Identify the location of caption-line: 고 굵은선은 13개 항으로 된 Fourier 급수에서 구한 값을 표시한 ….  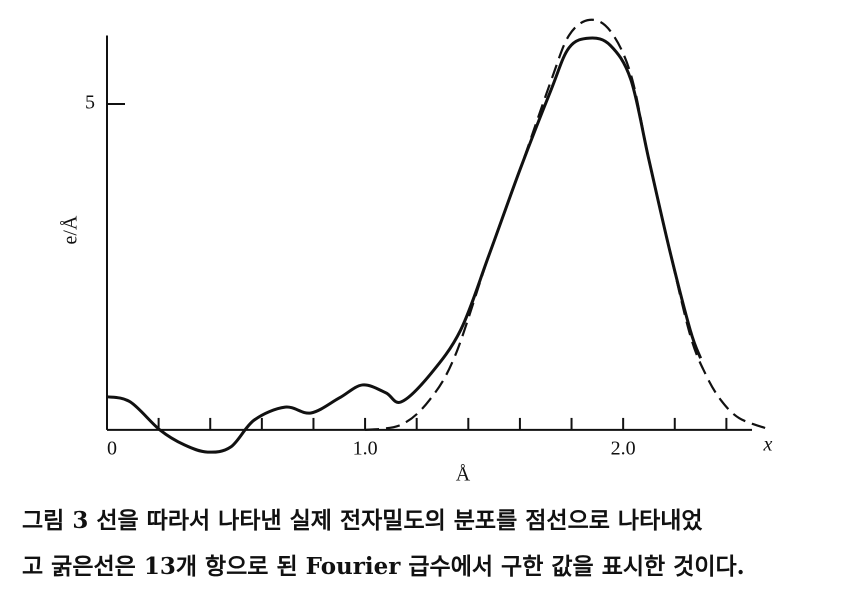
(383, 566).